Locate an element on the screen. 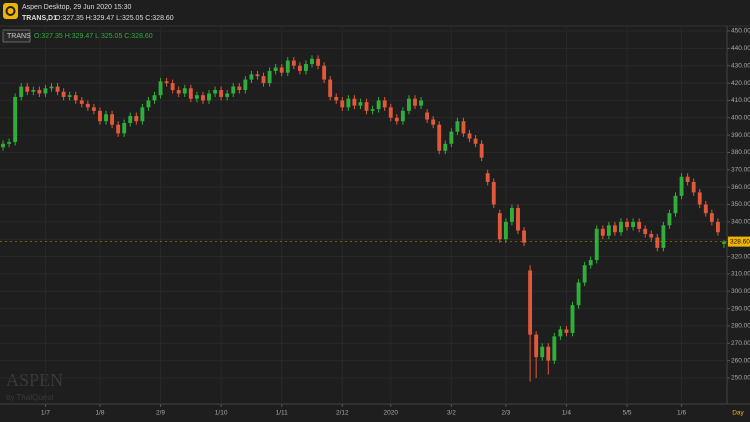 This screenshot has height=422, width=750. x-tick-label: 1/4 is located at coordinates (566, 413).